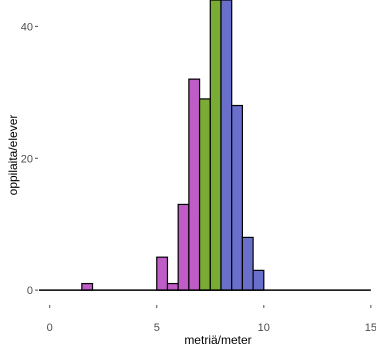 This screenshot has width=376, height=351. What do you see at coordinates (264, 328) in the screenshot?
I see `x-tick-label: 10` at bounding box center [264, 328].